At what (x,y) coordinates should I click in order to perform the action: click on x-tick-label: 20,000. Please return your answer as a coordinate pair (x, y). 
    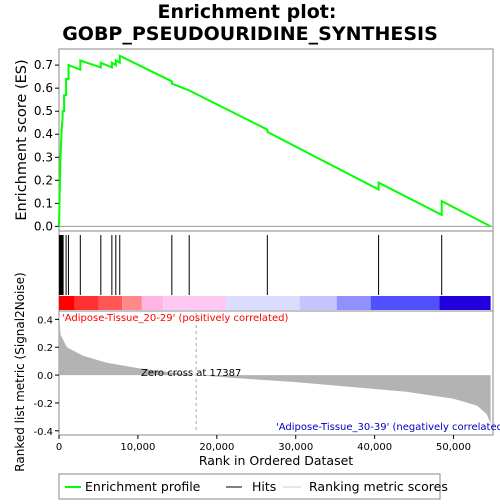
    Looking at the image, I should click on (216, 447).